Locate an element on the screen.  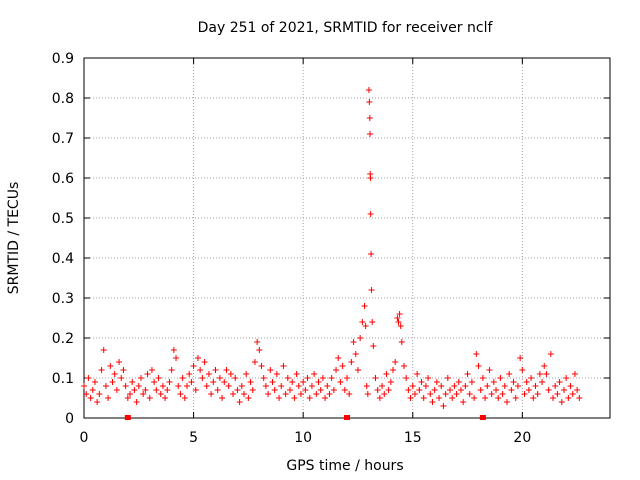
gap-markers is located at coordinates (305, 417).